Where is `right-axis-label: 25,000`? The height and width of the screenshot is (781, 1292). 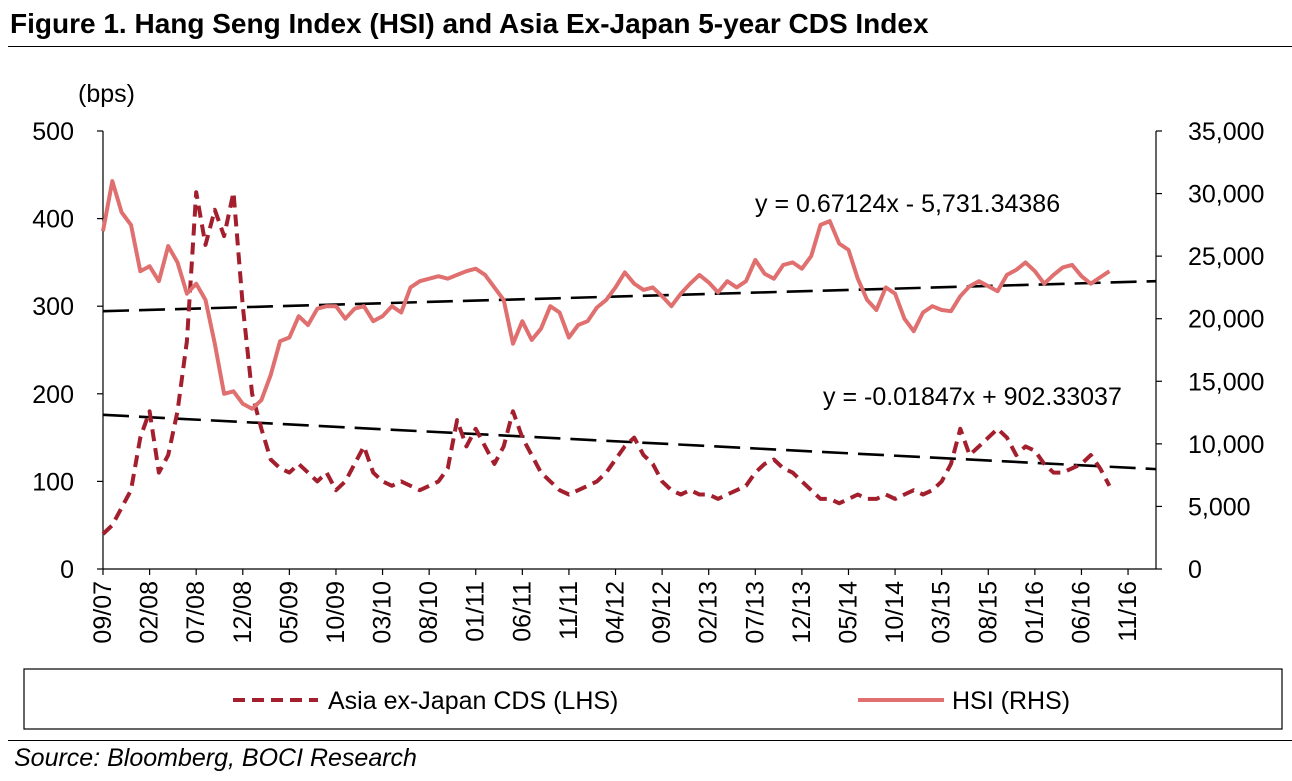
right-axis-label: 25,000 is located at coordinates (1226, 257).